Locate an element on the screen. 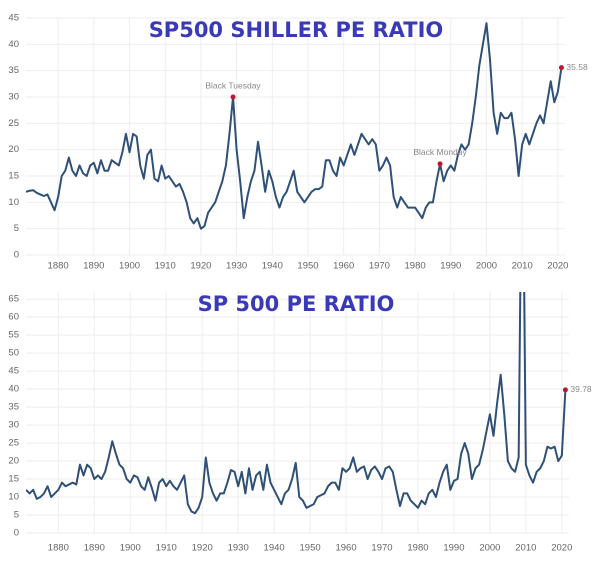 The image size is (598, 562). annotation: Black Monday is located at coordinates (440, 152).